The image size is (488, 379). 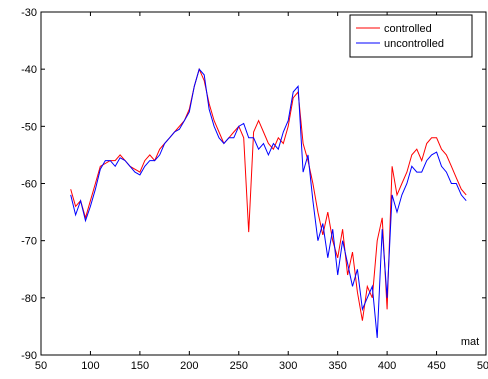 I want to click on y-tick-label: -60, so click(x=29, y=185).